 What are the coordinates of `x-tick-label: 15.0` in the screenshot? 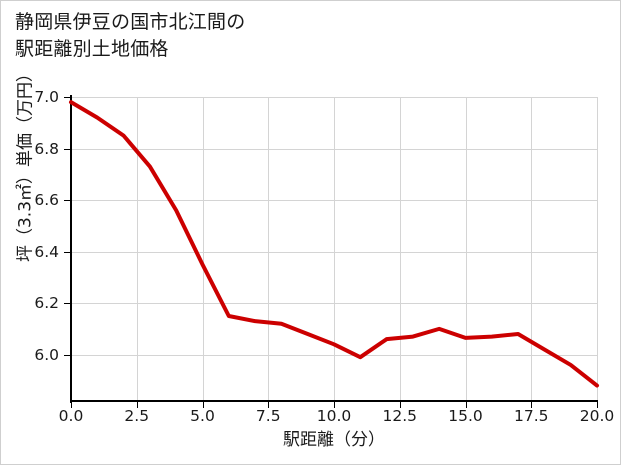 It's located at (465, 416).